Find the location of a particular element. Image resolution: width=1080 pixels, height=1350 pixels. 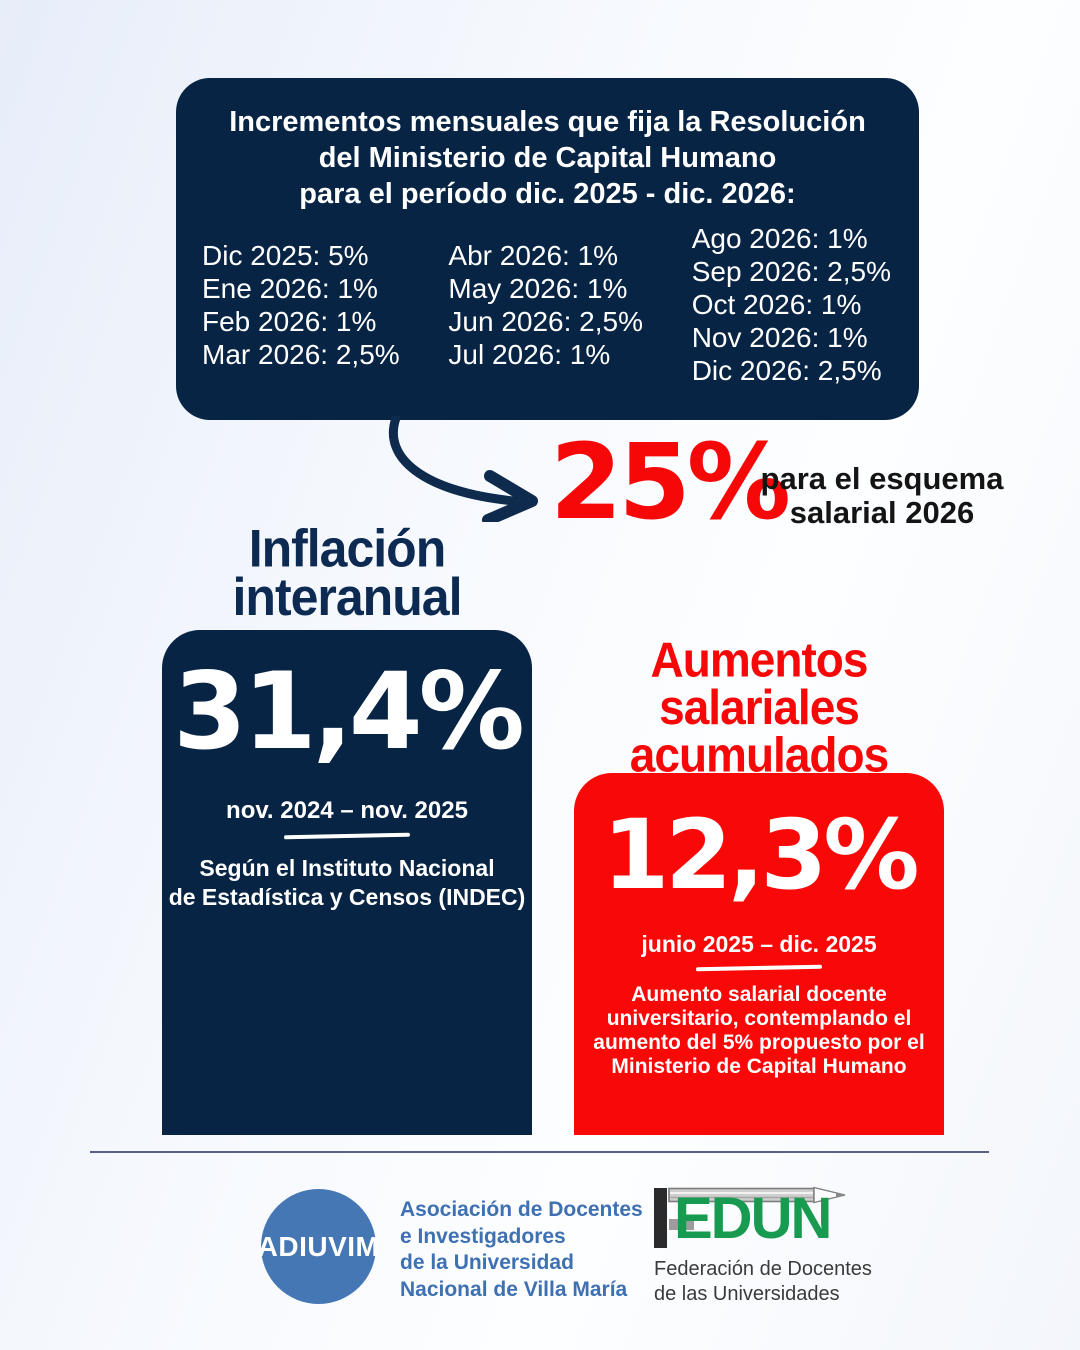

adiuvim-name-line2: e Investigadores is located at coordinates (483, 1236).